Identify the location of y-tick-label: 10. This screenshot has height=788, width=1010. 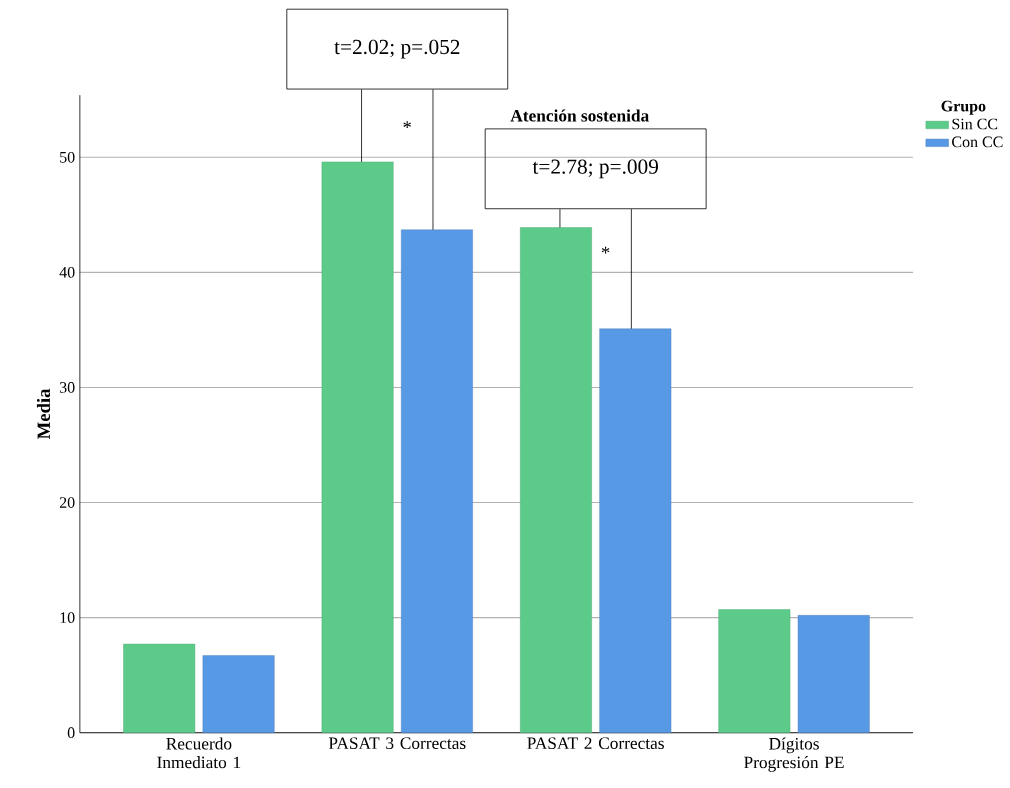
(67, 618).